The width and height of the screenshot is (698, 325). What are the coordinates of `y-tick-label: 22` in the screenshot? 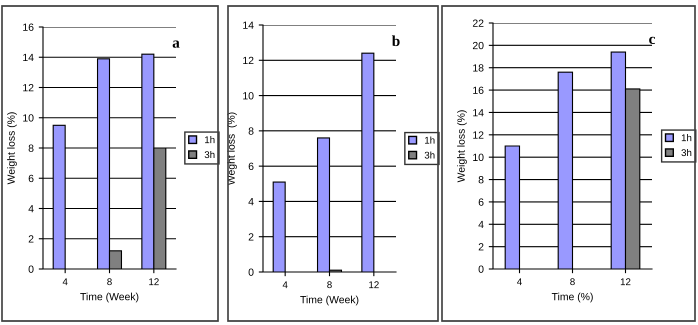 It's located at (478, 23).